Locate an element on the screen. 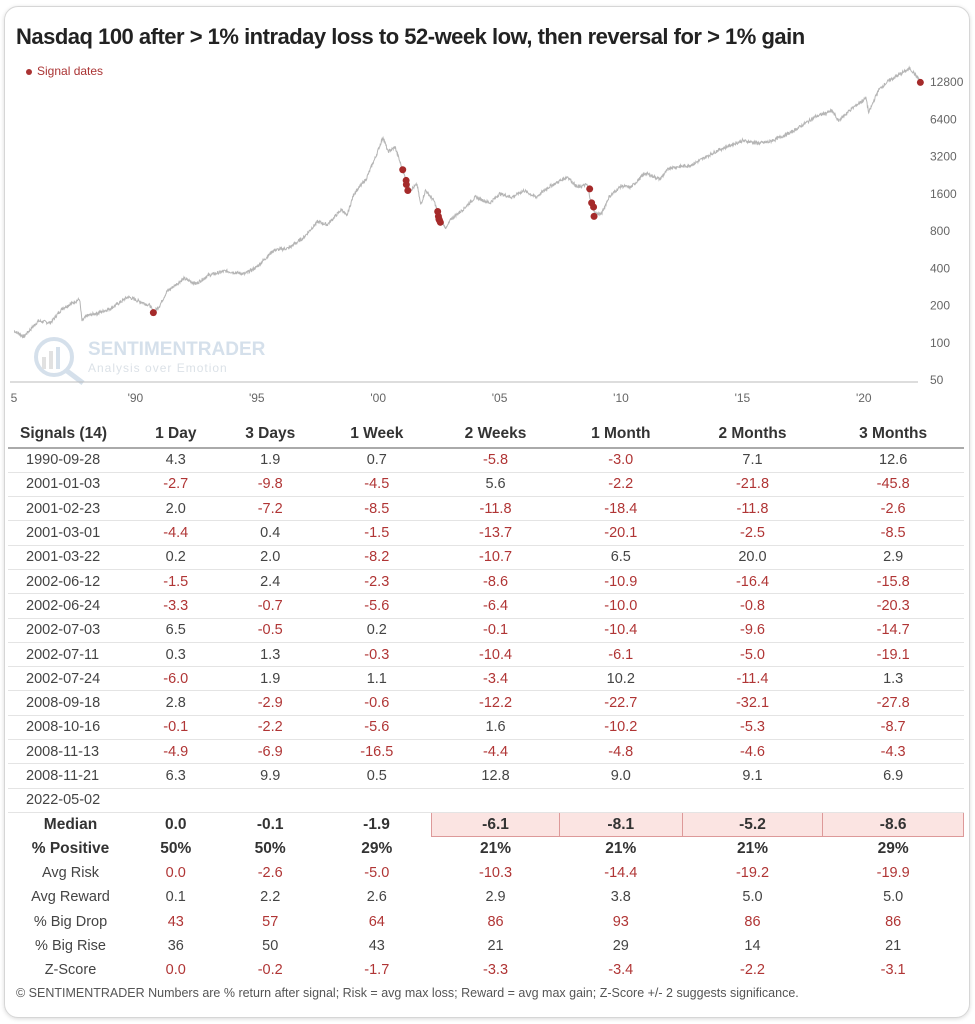  return-cell: -13.7 is located at coordinates (495, 533).